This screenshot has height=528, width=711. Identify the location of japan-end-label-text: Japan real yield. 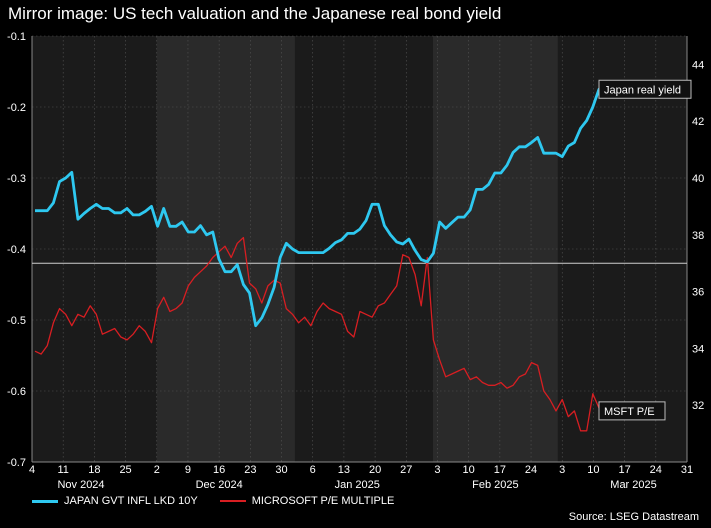
(642, 90).